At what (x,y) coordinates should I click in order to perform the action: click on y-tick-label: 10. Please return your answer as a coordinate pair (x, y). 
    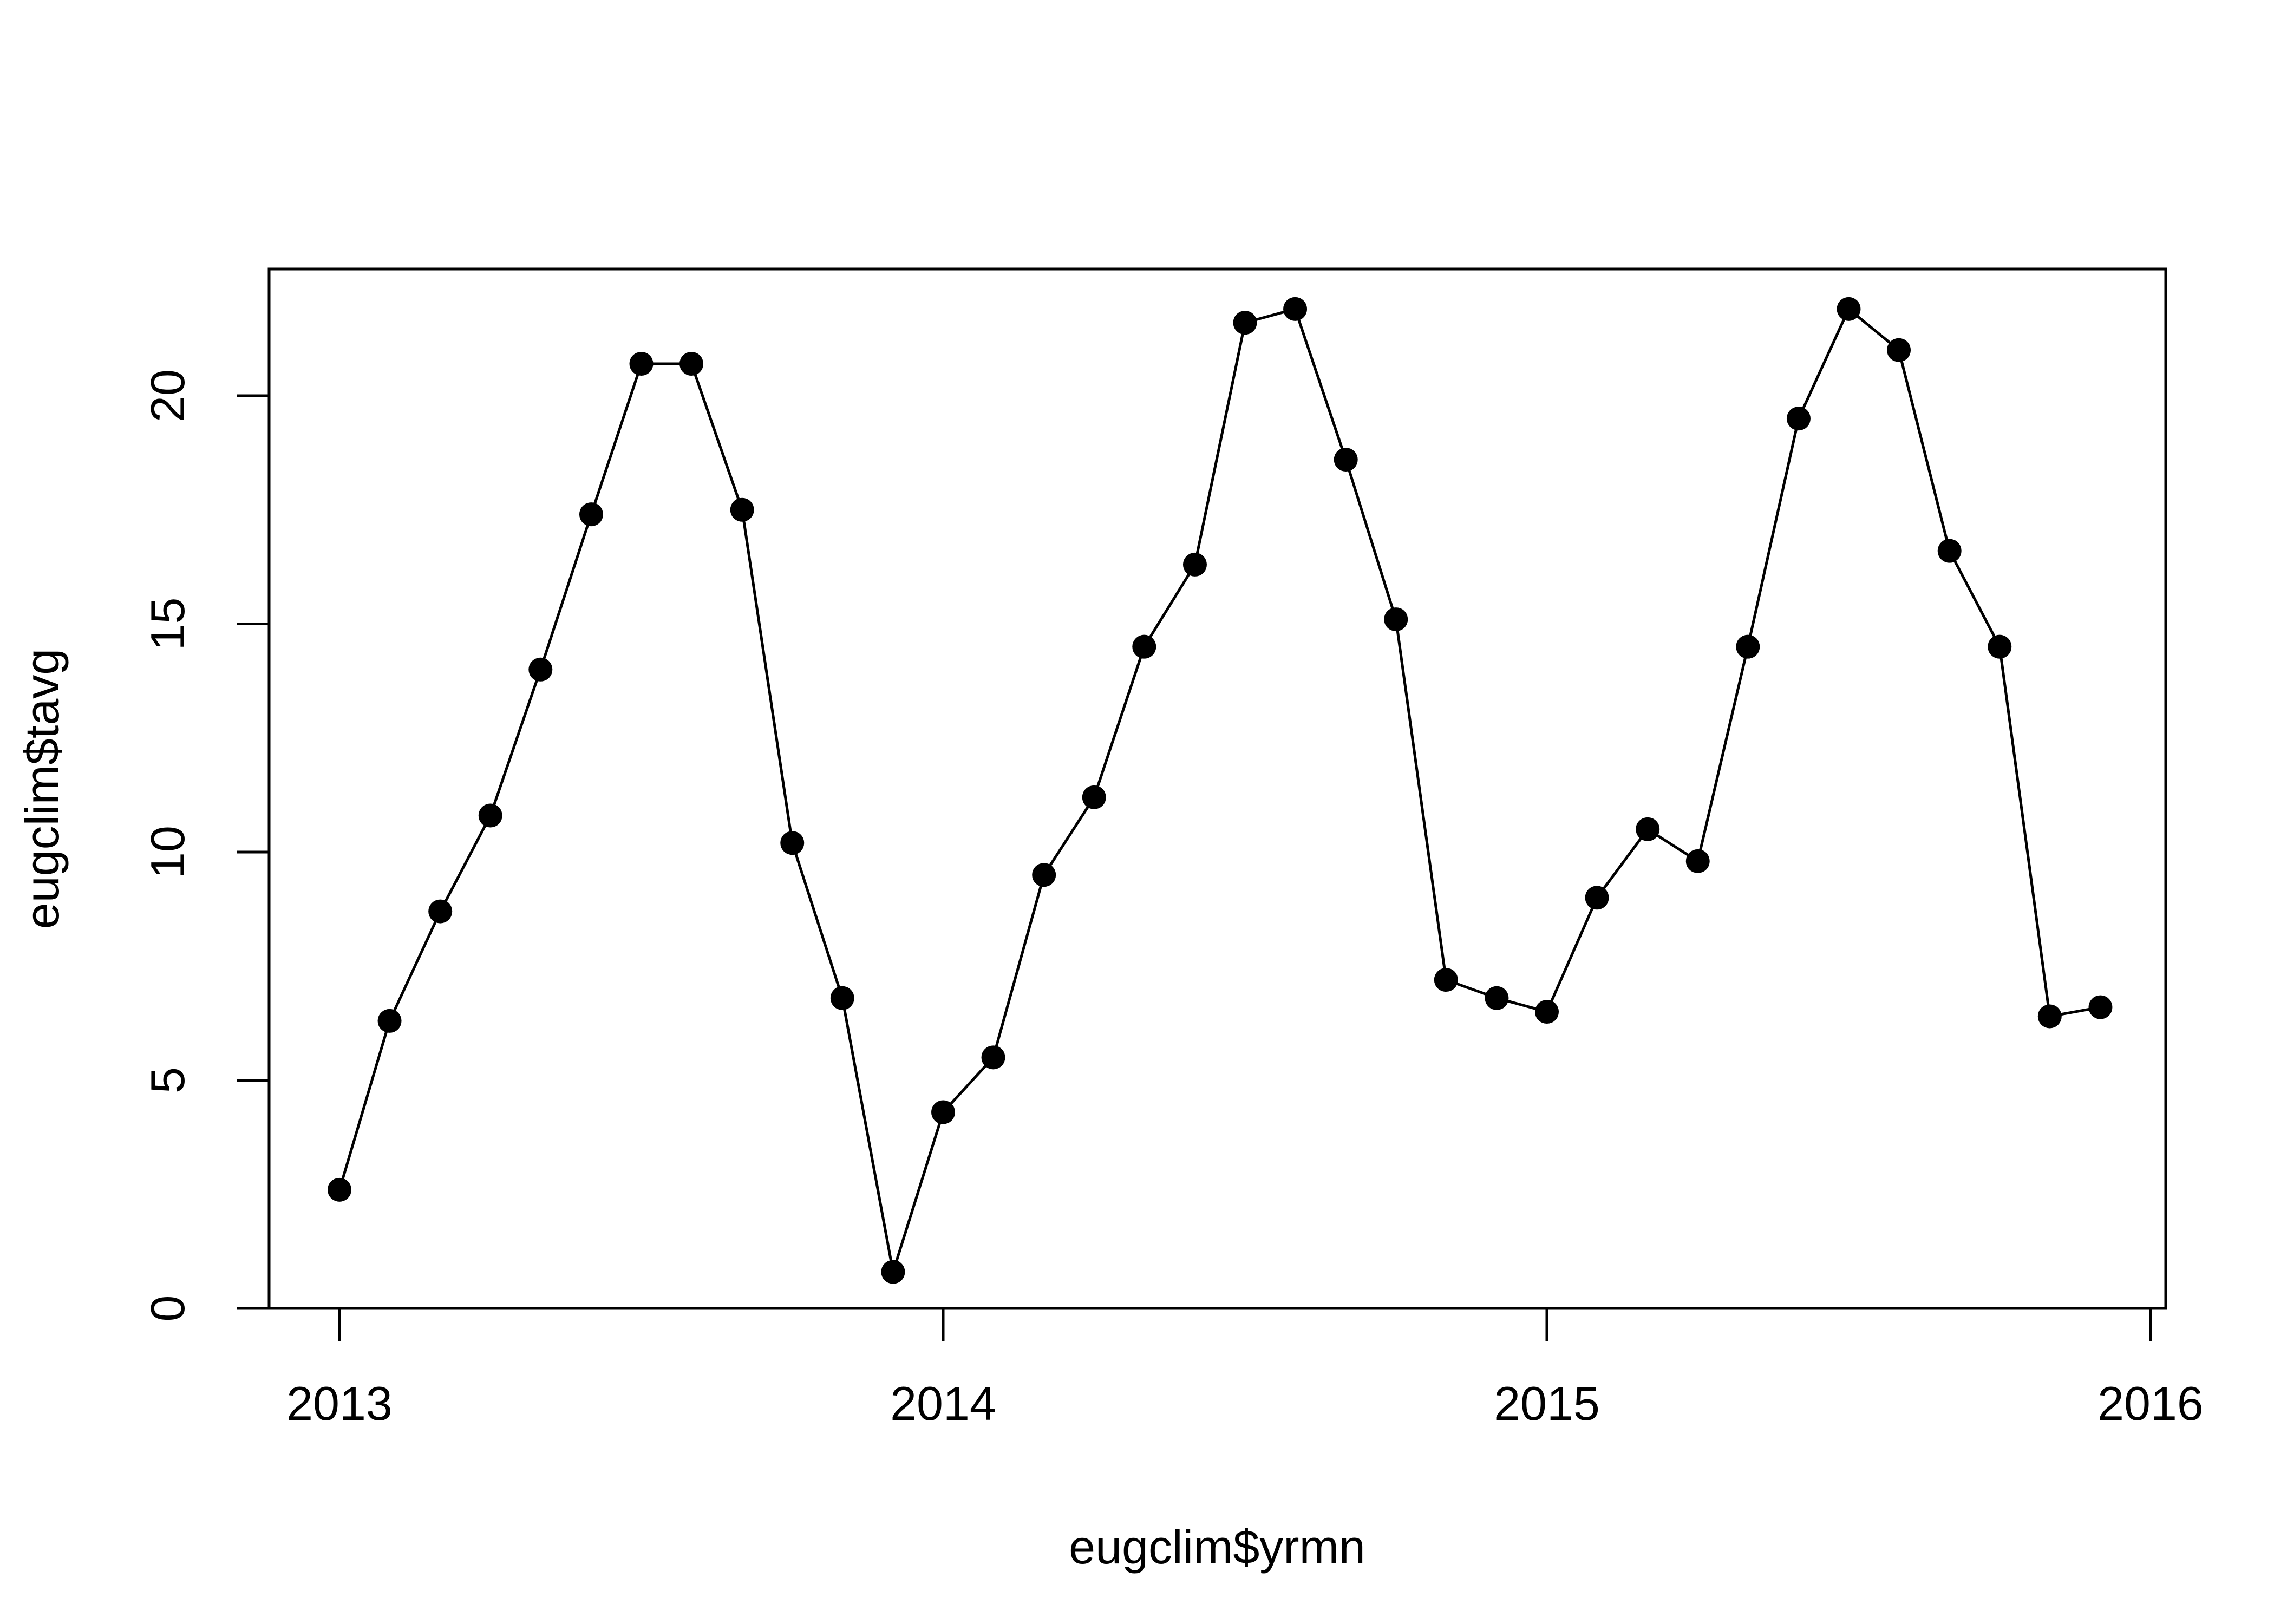
    Looking at the image, I should click on (168, 852).